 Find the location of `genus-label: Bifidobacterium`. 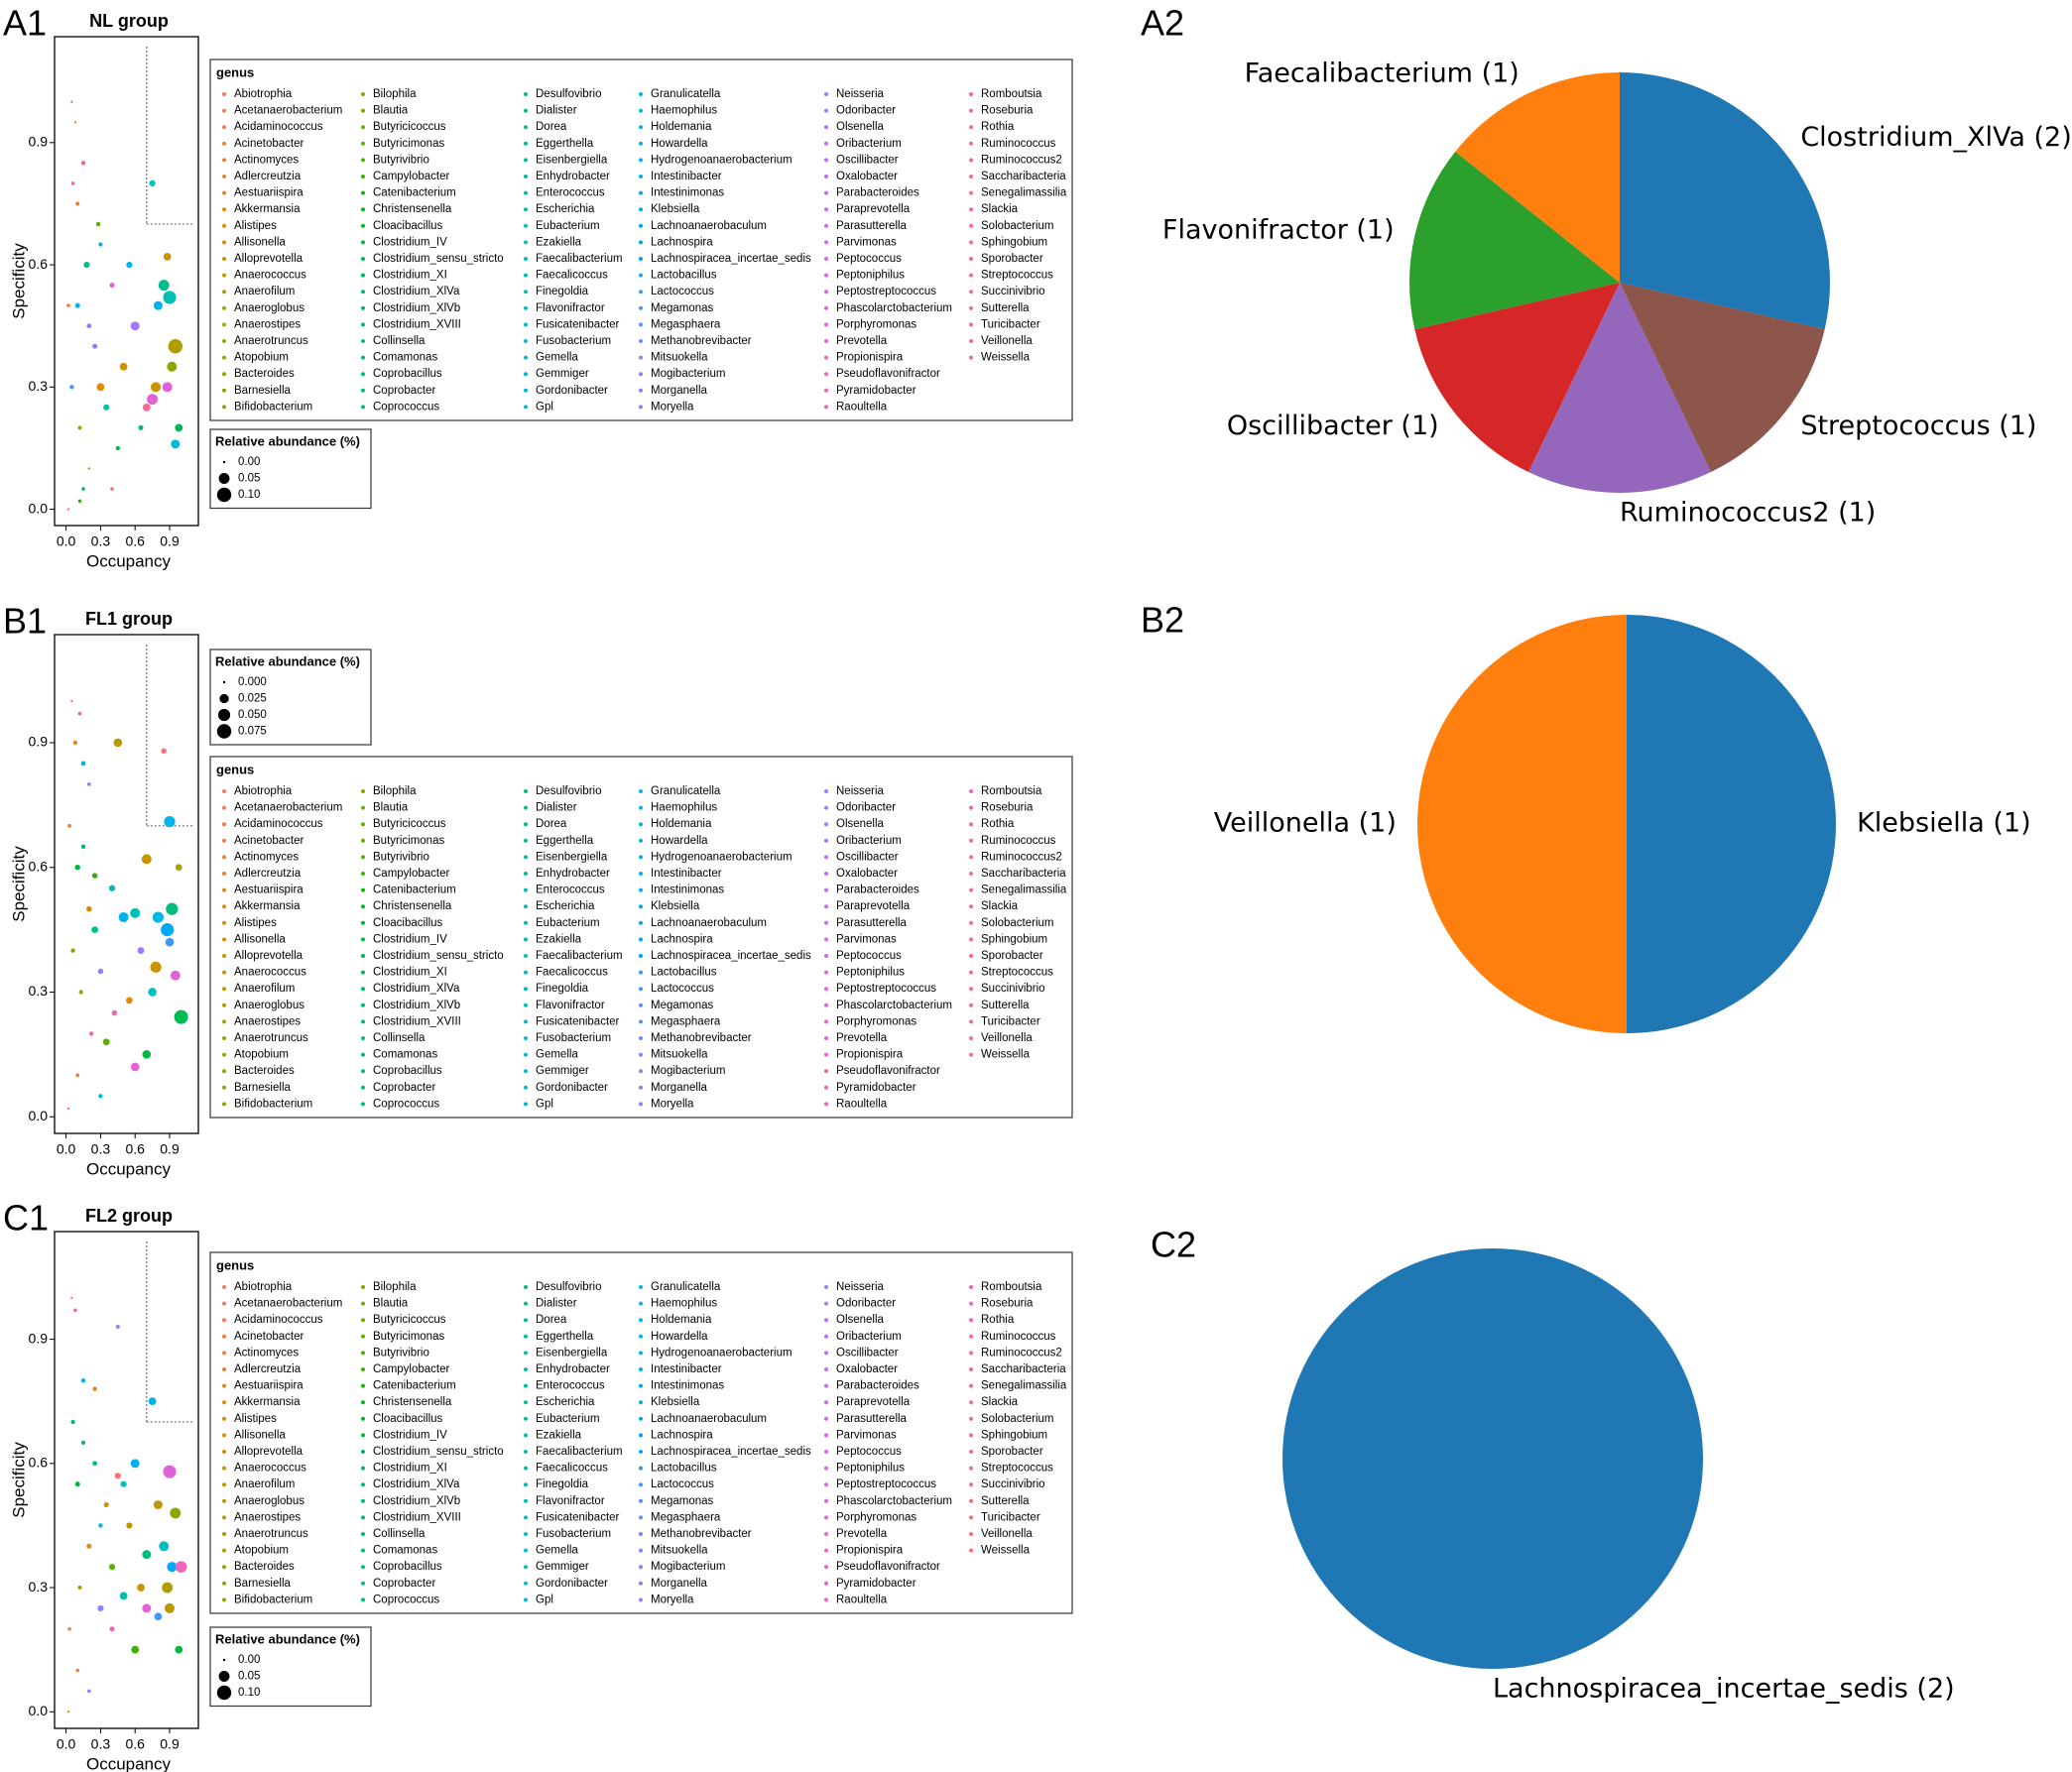

genus-label: Bifidobacterium is located at coordinates (273, 1104).